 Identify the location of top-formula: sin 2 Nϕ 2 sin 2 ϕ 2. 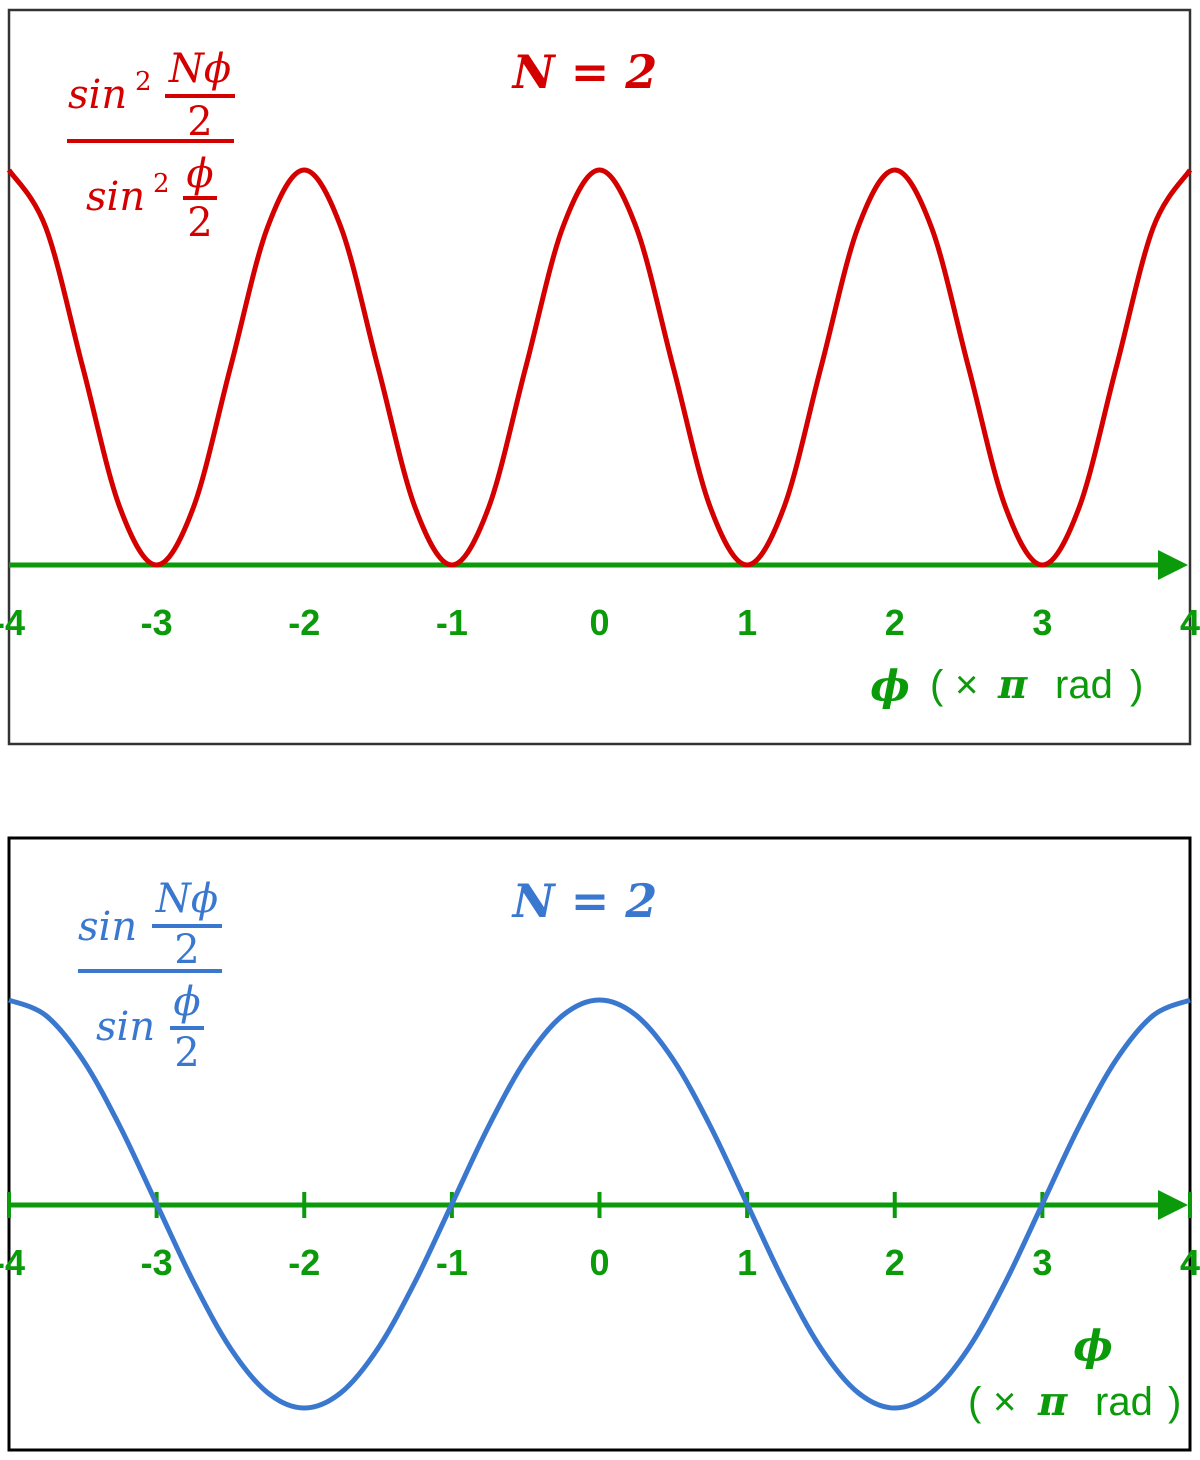
(151, 146).